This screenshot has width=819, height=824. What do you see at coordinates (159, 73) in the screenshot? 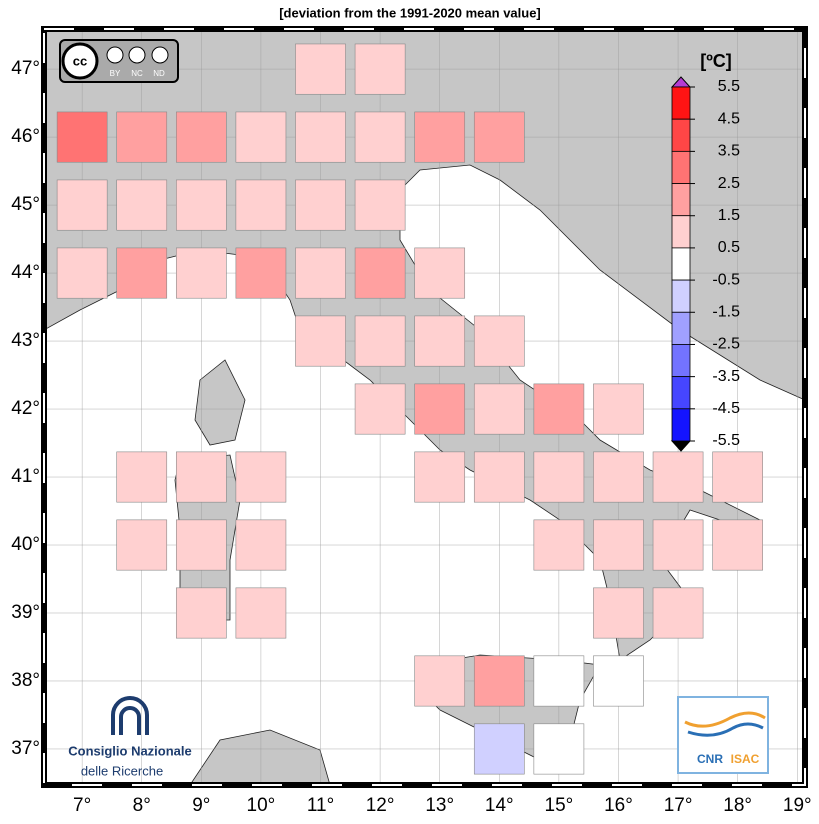
I see `cc-label: ND` at bounding box center [159, 73].